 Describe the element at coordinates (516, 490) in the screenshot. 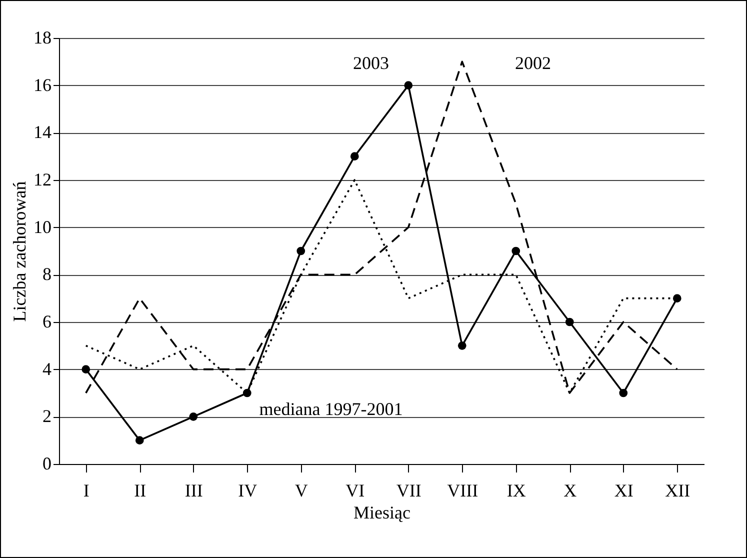

I see `x-tick-label: IX` at that location.